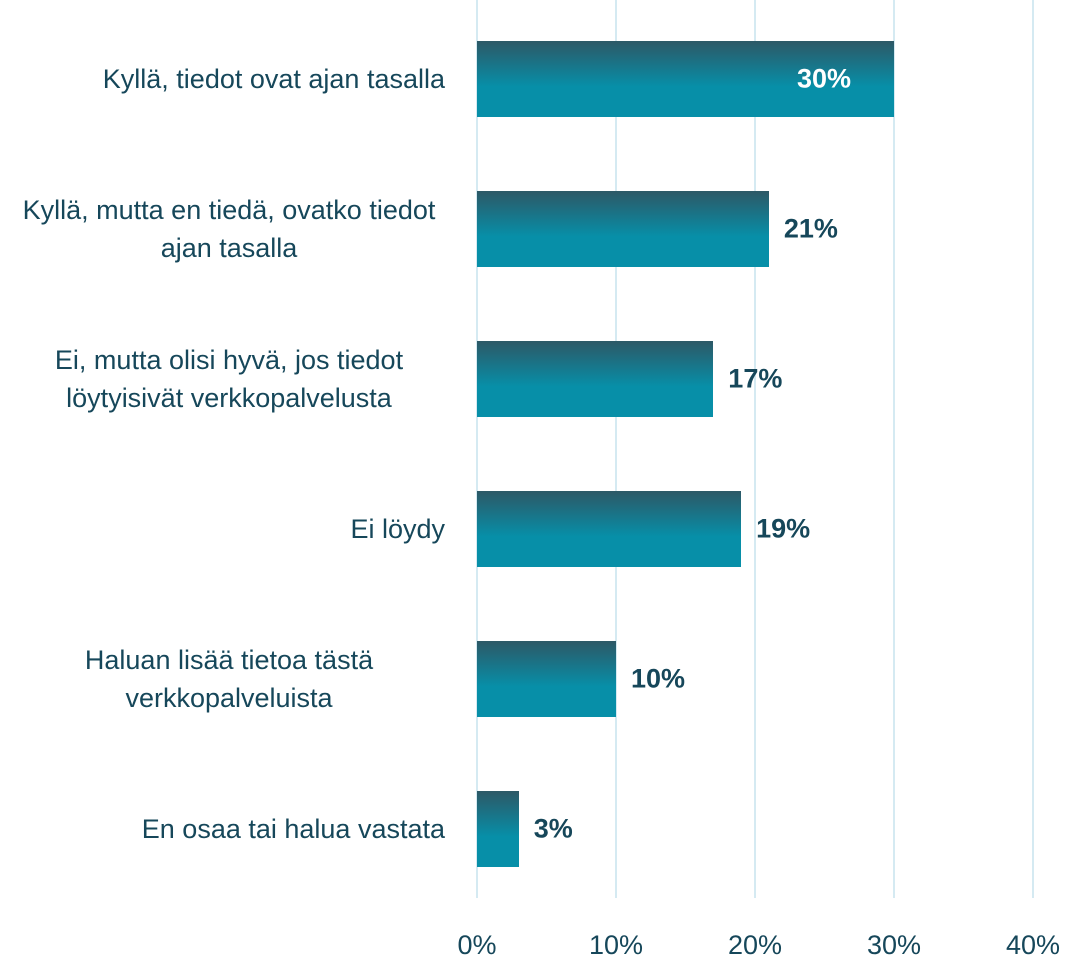 This screenshot has height=966, width=1069. I want to click on x-tick-label: 20%, so click(755, 945).